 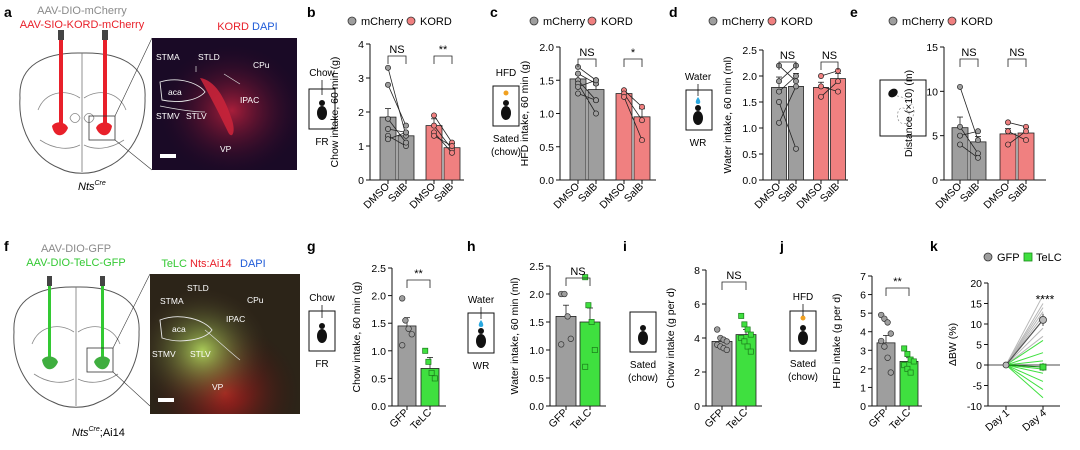 I want to click on y-tick-label: 2.5, so click(x=749, y=51).